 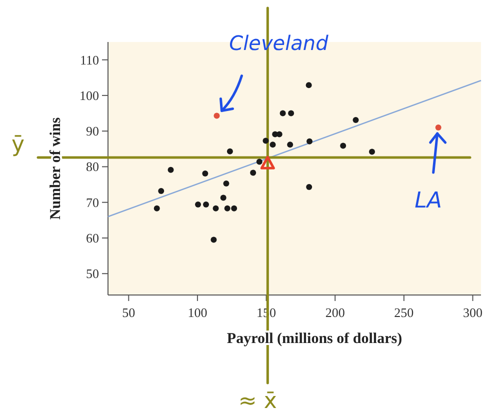 I want to click on y-tick-label: 110, so click(x=89, y=60).